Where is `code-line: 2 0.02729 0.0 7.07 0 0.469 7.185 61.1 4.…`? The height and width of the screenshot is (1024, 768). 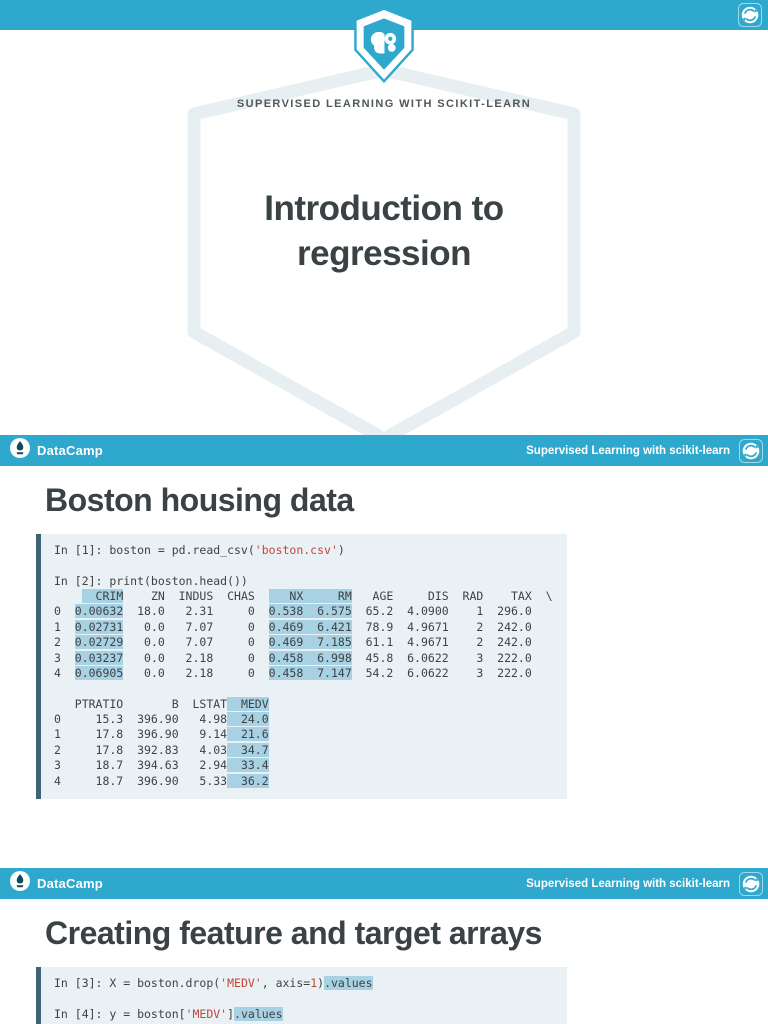 code-line: 2 0.02729 0.0 7.07 0 0.469 7.185 61.1 4.… is located at coordinates (293, 642).